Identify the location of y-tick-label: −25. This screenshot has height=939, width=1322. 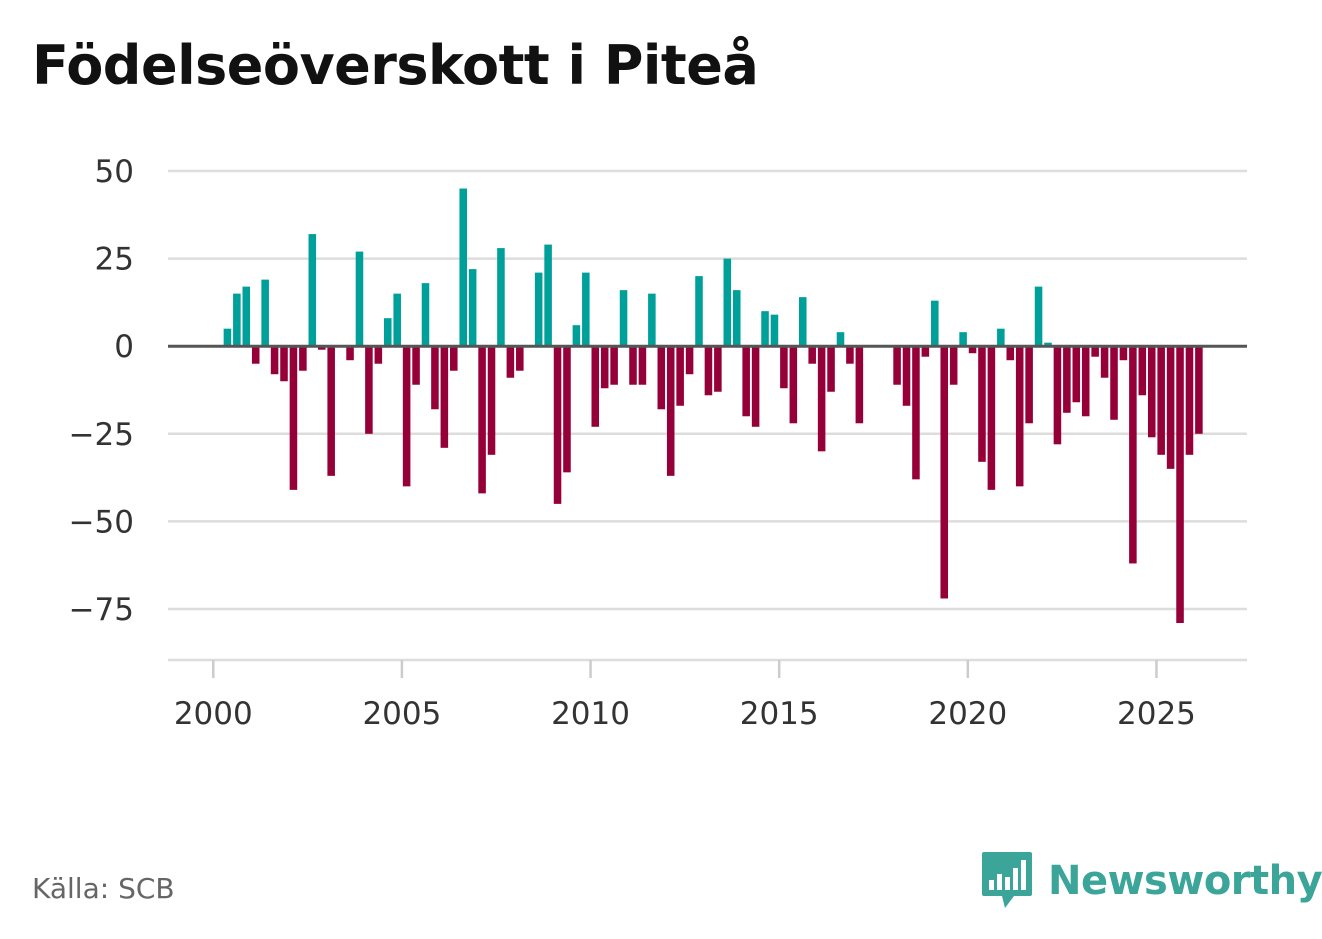
(101, 435).